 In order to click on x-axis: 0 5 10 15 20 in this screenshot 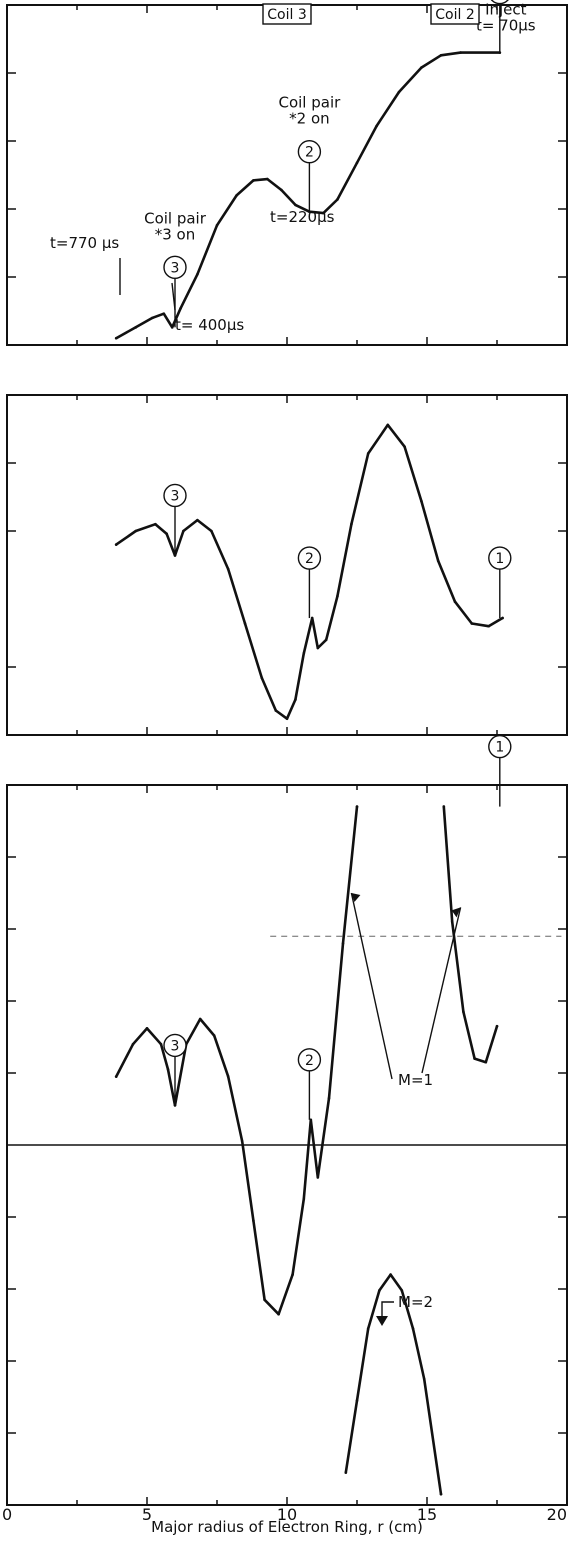, I will do `click(284, 1514)`.